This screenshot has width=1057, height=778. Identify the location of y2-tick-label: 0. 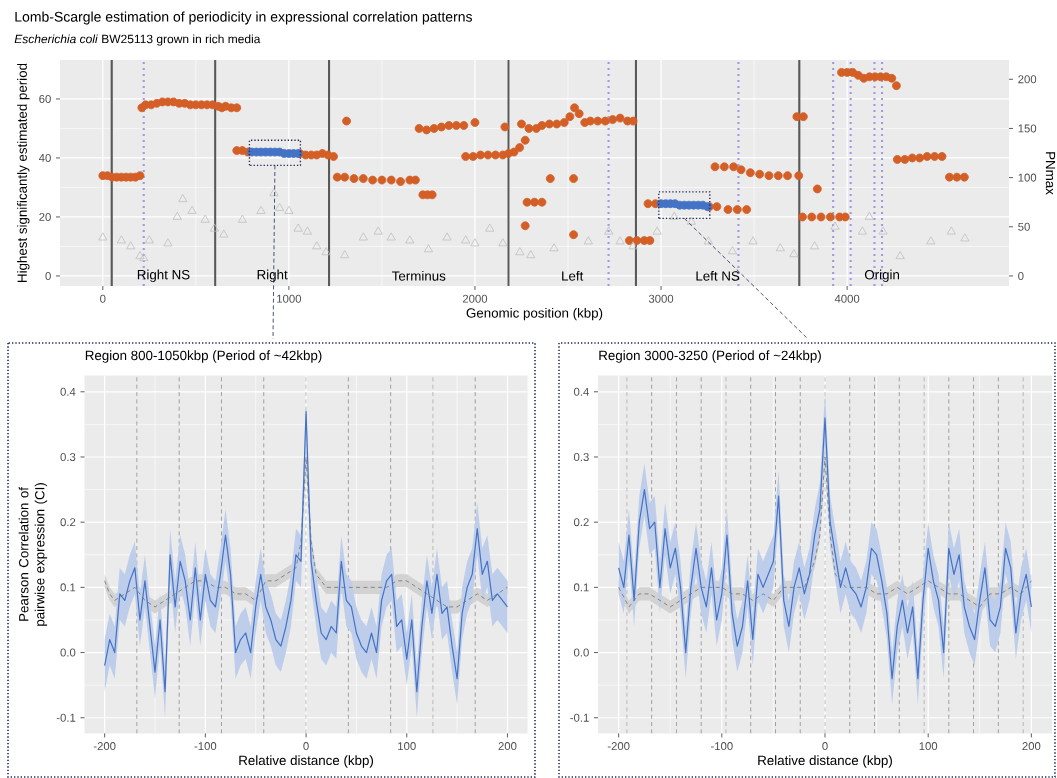
(1021, 275).